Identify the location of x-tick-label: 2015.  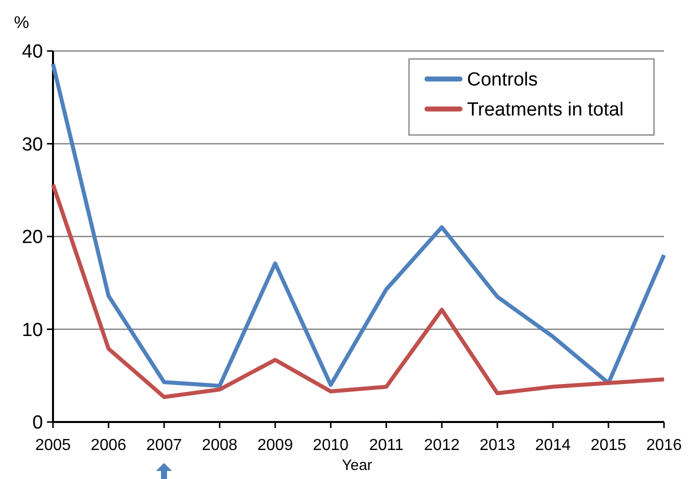
(608, 445).